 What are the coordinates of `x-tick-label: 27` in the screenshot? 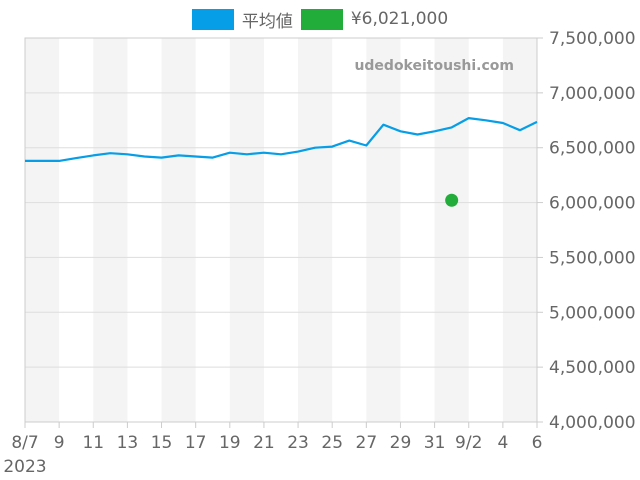 It's located at (367, 443).